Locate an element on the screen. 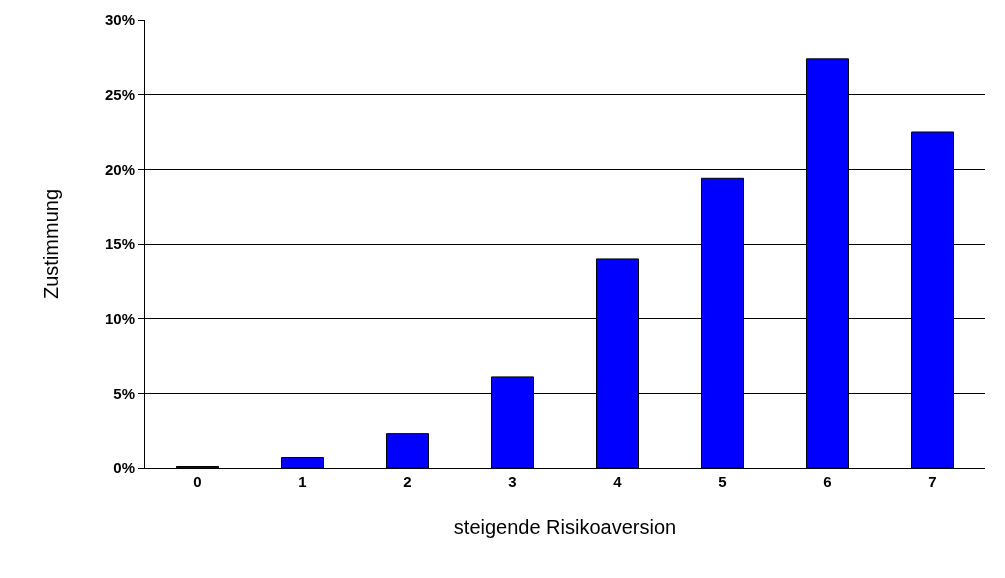 The height and width of the screenshot is (578, 1005). x-tick-label: 7 is located at coordinates (932, 481).